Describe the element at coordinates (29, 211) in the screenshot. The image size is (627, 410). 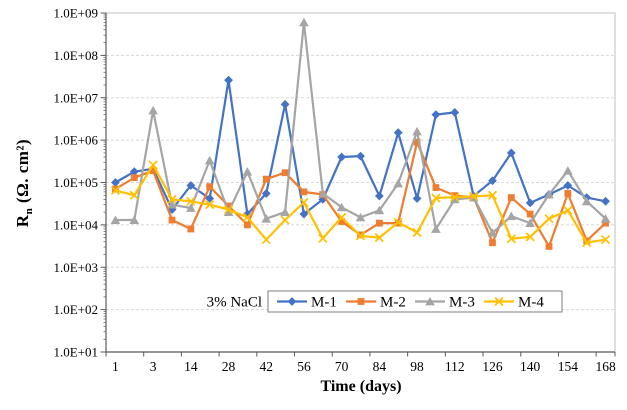
I see `y-axis-title-subscript: n` at that location.